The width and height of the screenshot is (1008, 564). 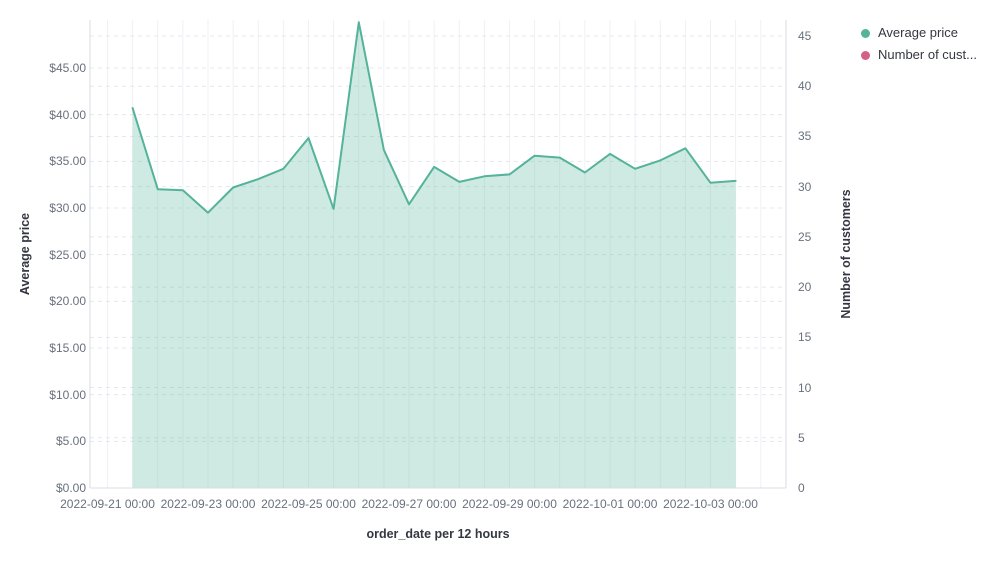 I want to click on y-left-tick-label: $20.00, so click(x=67, y=301).